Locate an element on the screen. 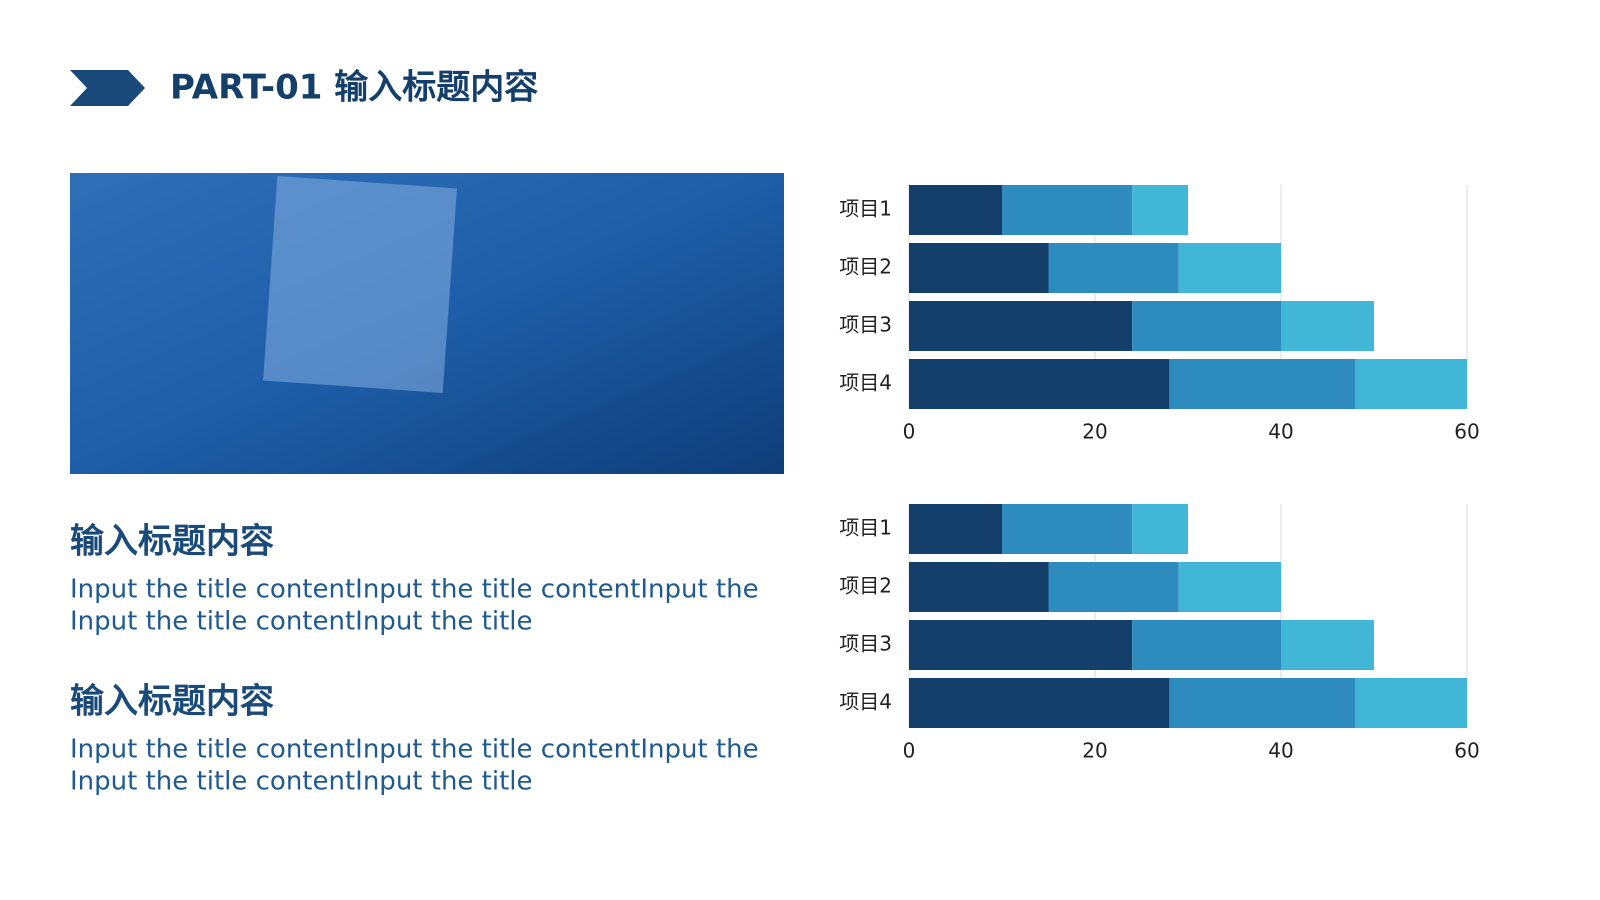 The width and height of the screenshot is (1600, 900). chevron-icon is located at coordinates (107, 88).